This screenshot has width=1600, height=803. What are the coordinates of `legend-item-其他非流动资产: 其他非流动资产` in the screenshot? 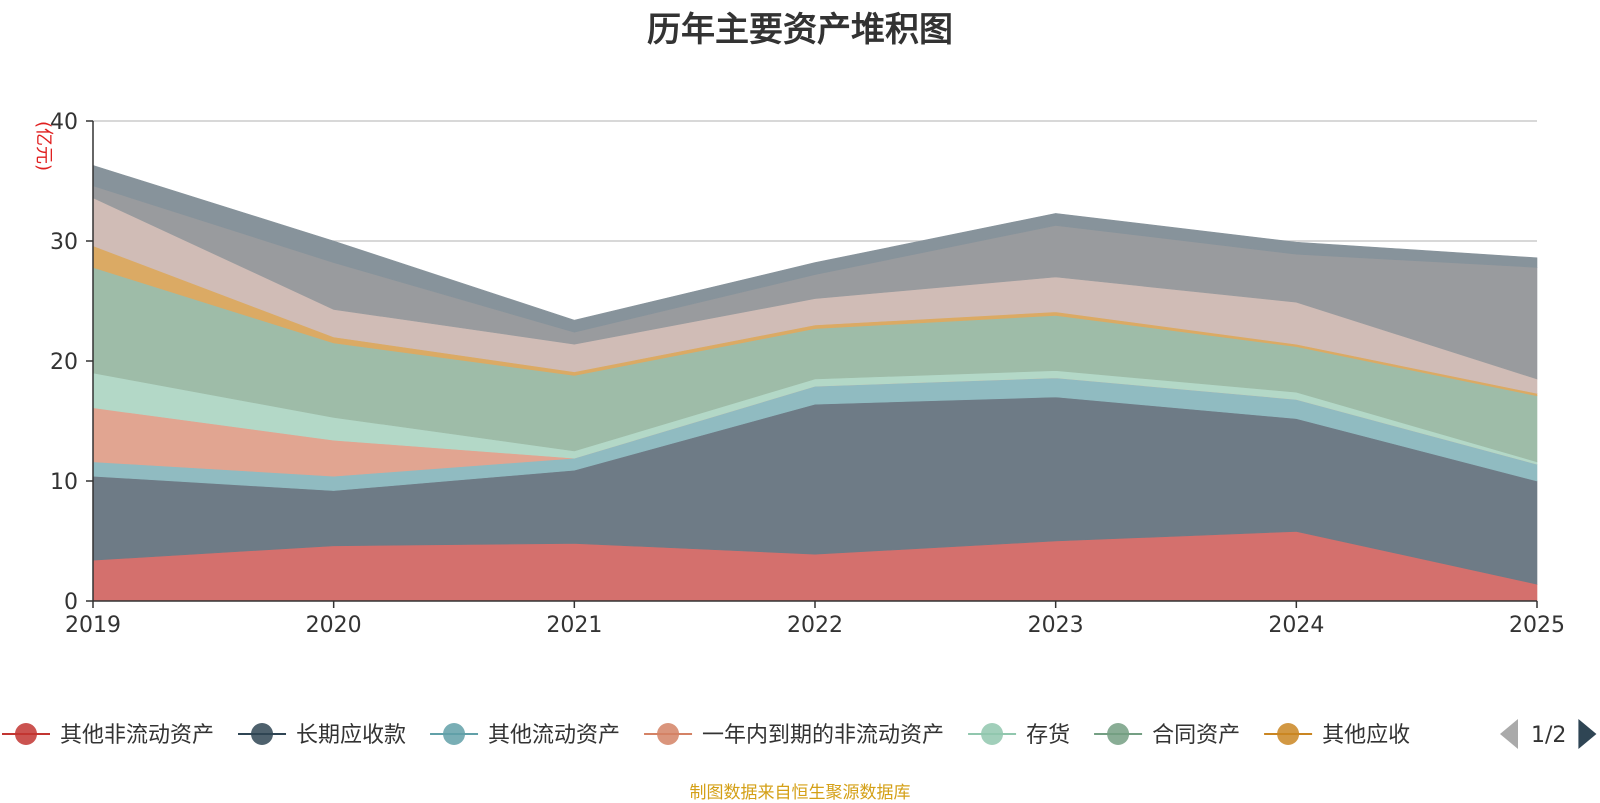 It's located at (108, 735).